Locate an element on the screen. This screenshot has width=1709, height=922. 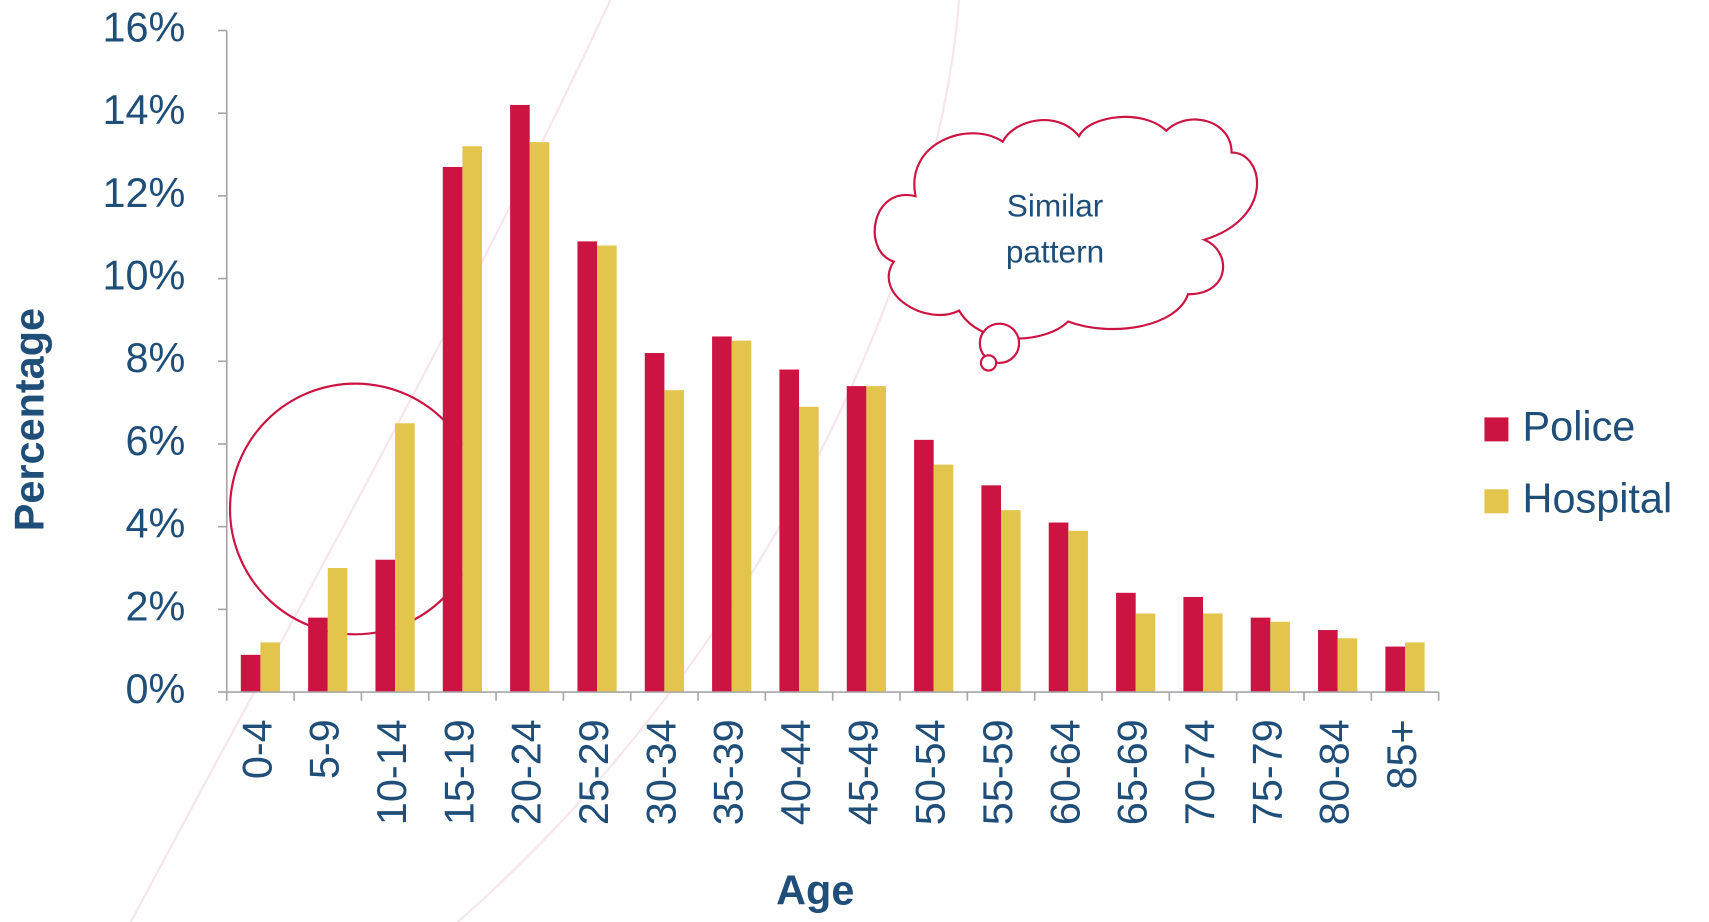
legend-label: Hospital is located at coordinates (1598, 498).